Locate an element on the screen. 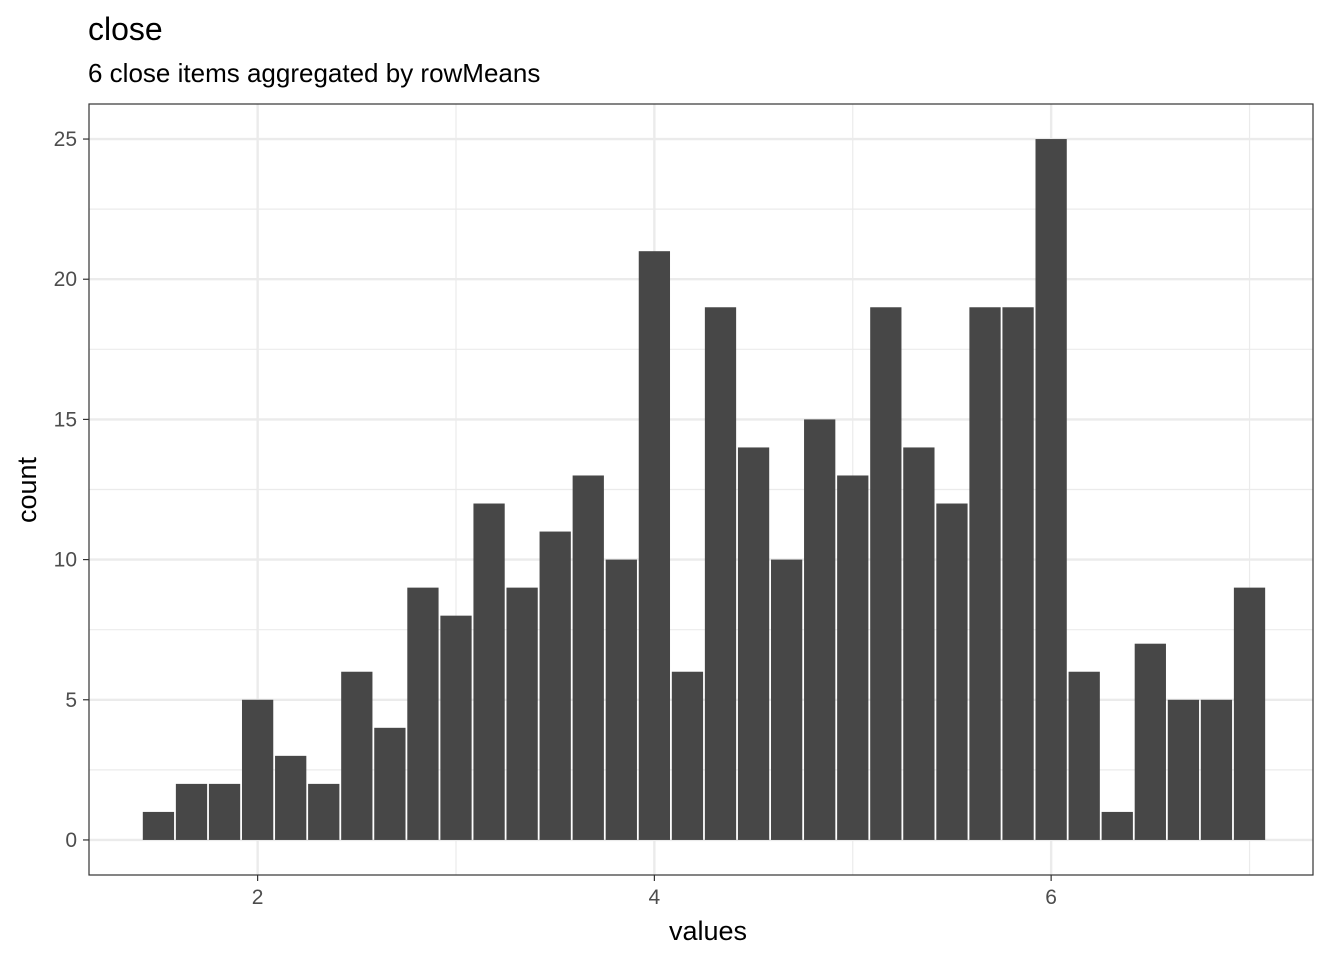  y-tick-label: 20 is located at coordinates (65, 279).